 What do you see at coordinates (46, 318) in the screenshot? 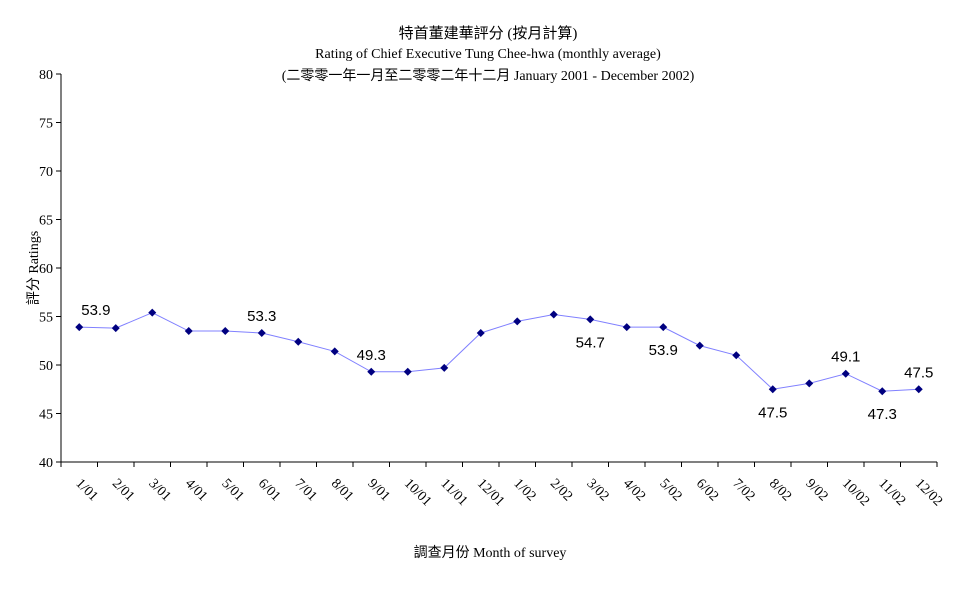
I see `y-tick-label: 55` at bounding box center [46, 318].